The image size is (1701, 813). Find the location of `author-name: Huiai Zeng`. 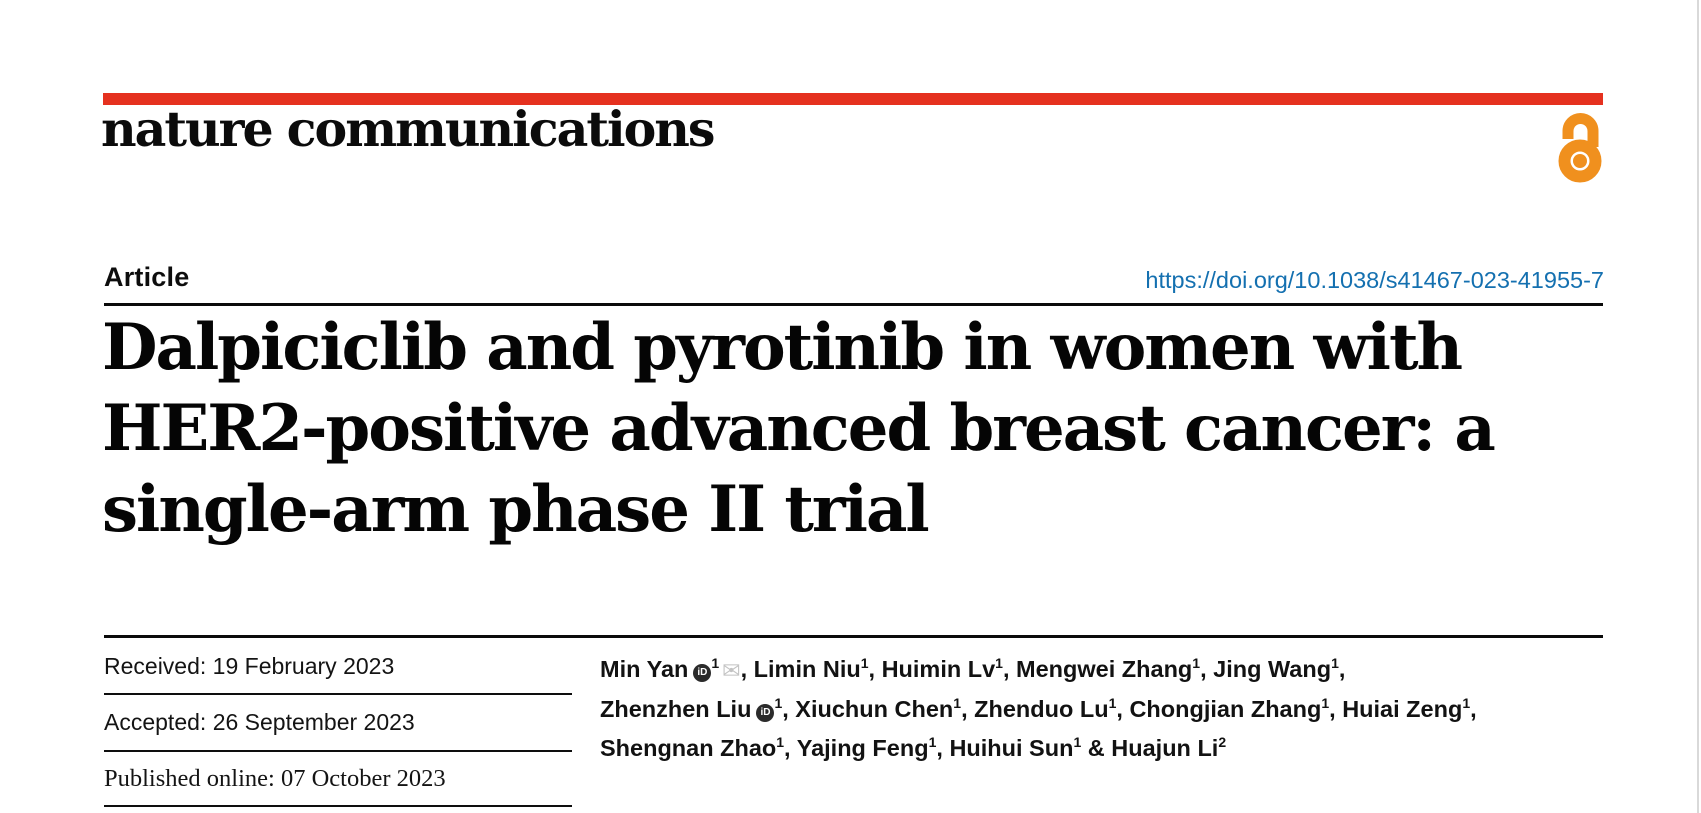

author-name: Huiai Zeng is located at coordinates (1402, 708).